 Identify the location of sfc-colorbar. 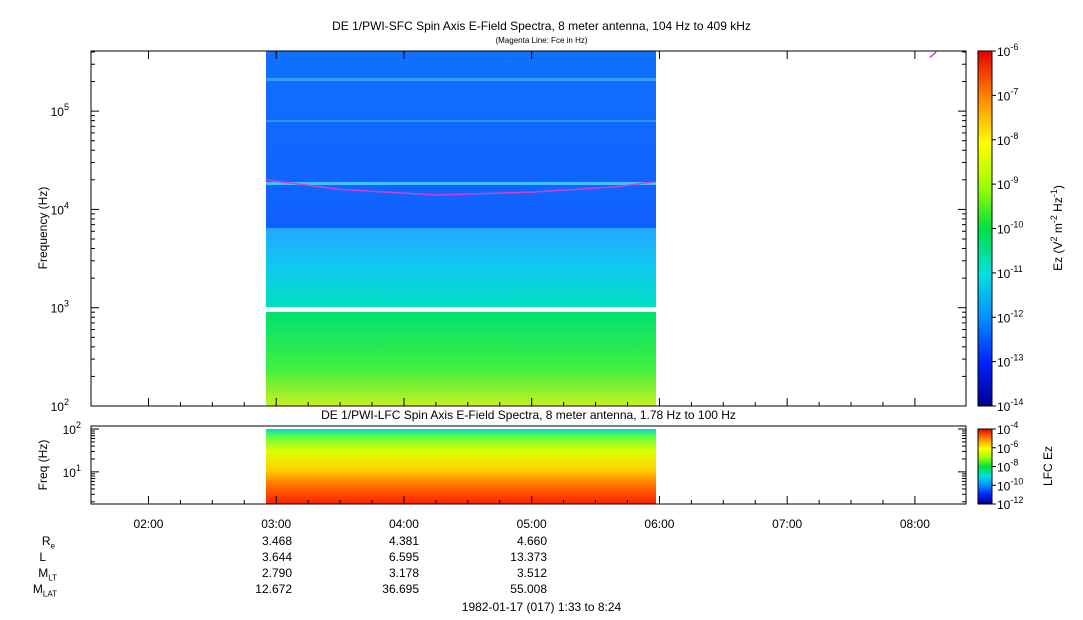
(985, 228).